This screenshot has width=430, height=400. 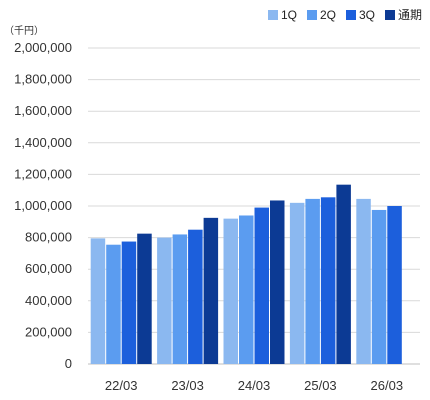 I want to click on y-tick-label: 200,000, so click(x=48, y=331).